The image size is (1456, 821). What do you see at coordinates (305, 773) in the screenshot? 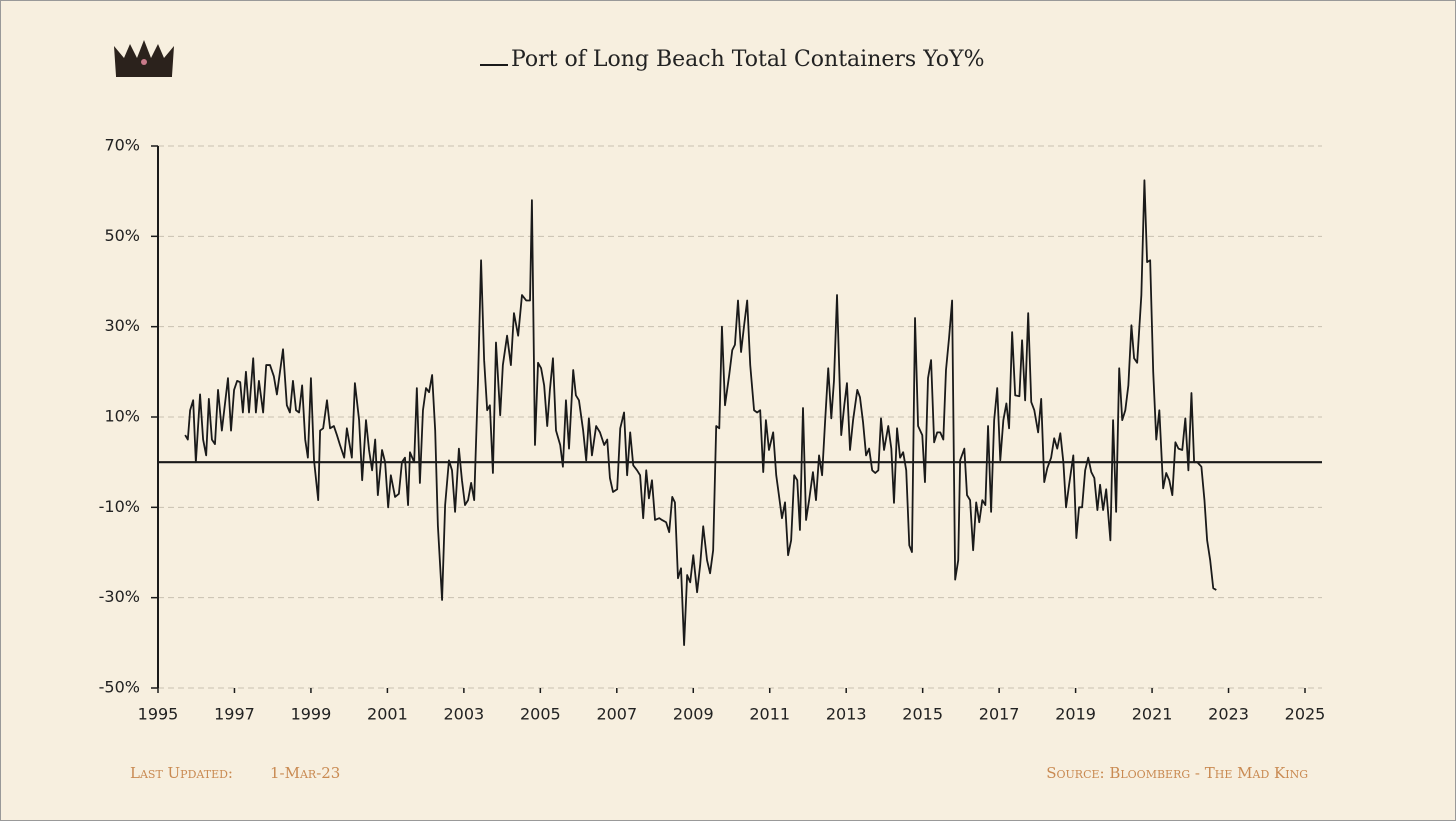
I see `footer-updated-date: 1-Mar-23` at bounding box center [305, 773].